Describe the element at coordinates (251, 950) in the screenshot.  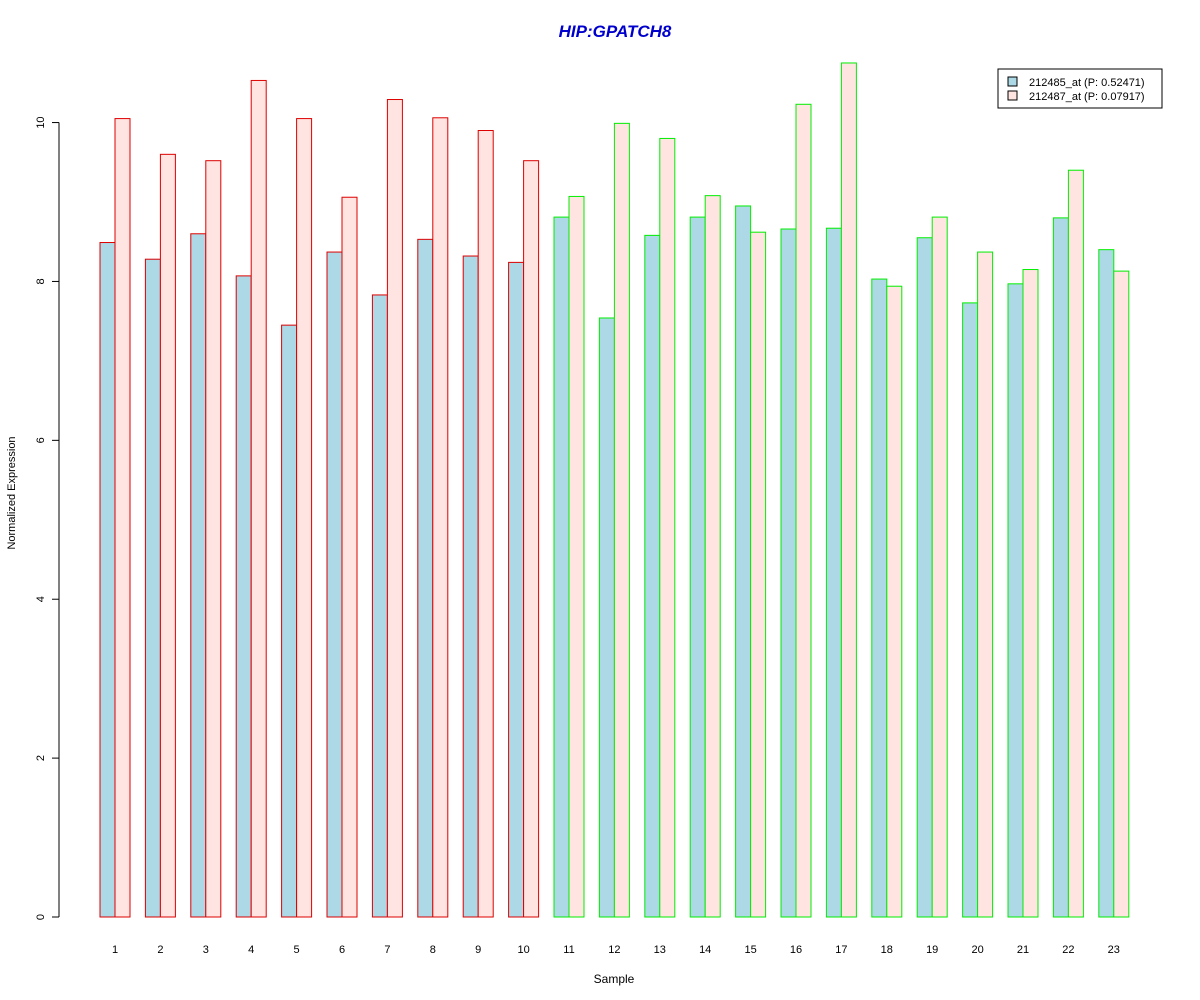
I see `x-tick-label: 4` at that location.